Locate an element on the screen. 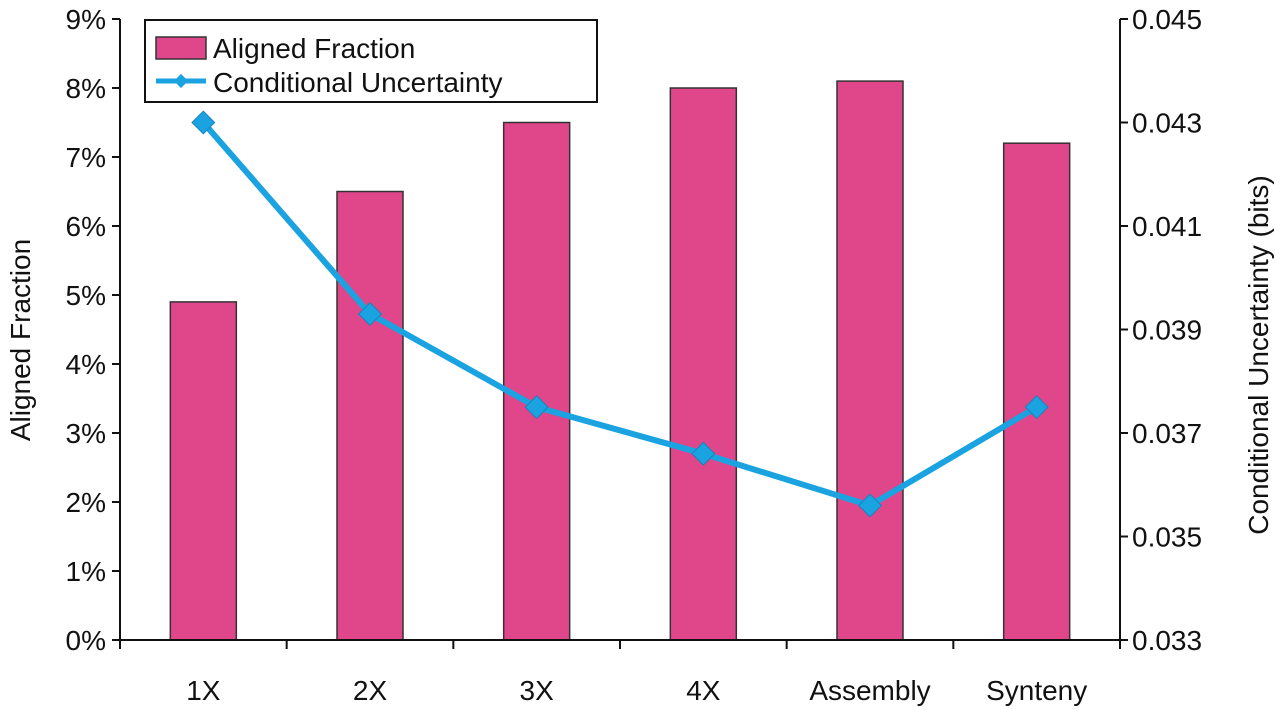 The image size is (1280, 710). y-tick-label: 0% is located at coordinates (86, 640).